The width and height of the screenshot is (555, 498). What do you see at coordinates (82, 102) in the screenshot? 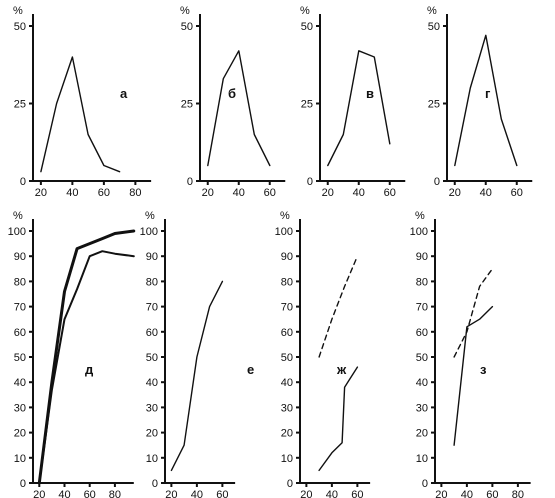
I see `chart-panel-1: % 0 25 50 20 40 60 80 а` at bounding box center [82, 102].